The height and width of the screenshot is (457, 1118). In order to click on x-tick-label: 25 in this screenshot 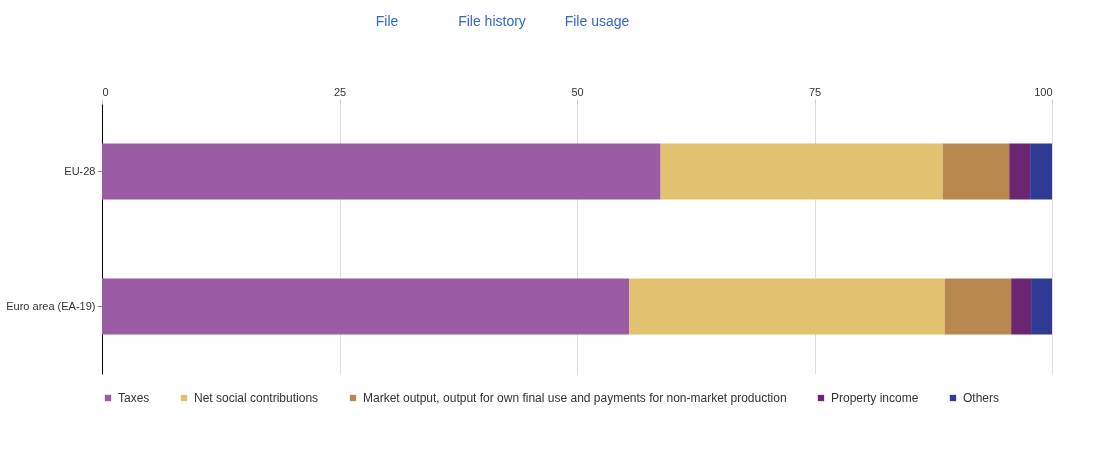, I will do `click(340, 91)`.